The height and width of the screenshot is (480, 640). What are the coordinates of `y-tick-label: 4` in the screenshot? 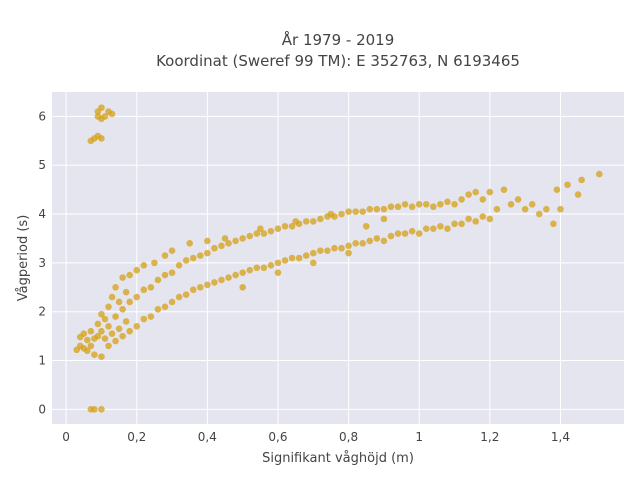 It's located at (42, 214).